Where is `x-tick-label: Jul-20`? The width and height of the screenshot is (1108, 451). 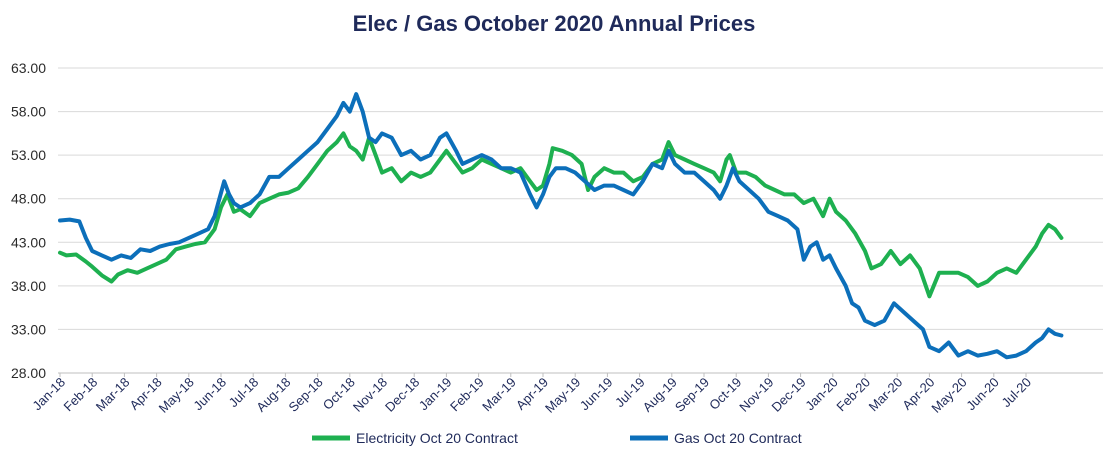 x-tick-label: Jul-20 is located at coordinates (1016, 393).